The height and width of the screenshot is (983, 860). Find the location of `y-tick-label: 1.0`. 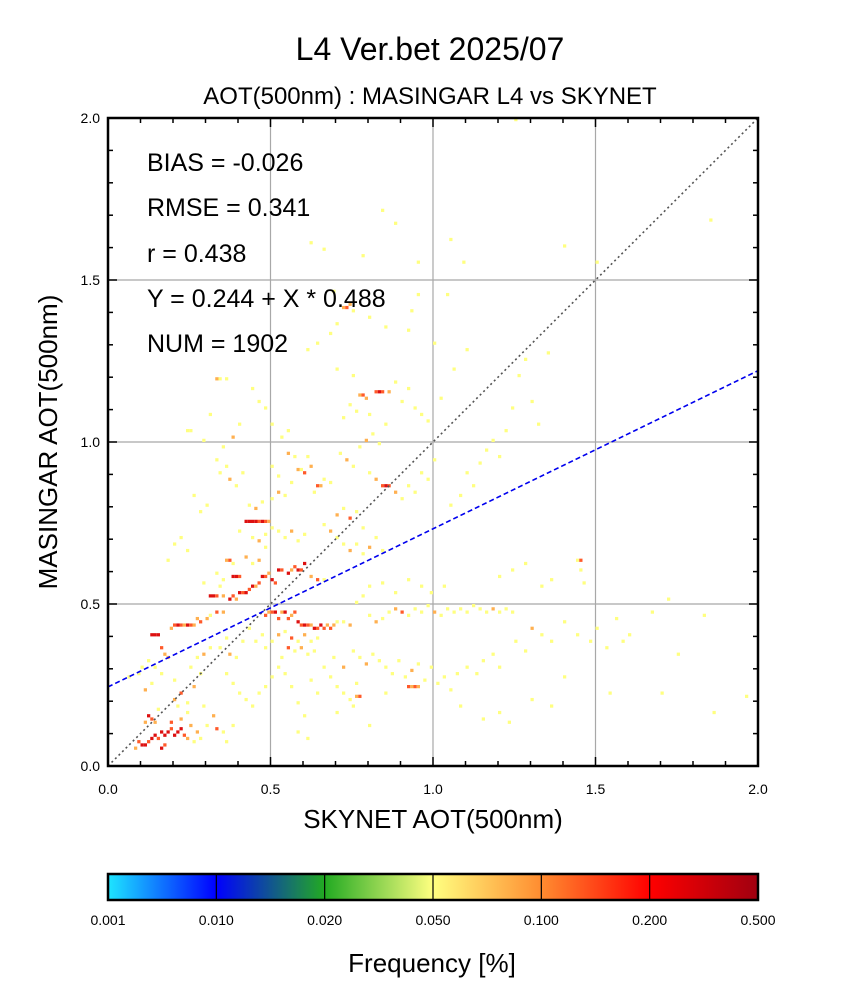

y-tick-label: 1.0 is located at coordinates (91, 442).